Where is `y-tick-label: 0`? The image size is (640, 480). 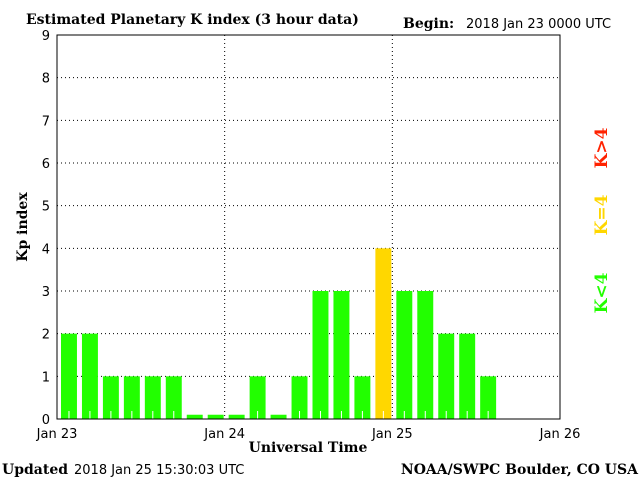
y-tick-label: 0 is located at coordinates (46, 420).